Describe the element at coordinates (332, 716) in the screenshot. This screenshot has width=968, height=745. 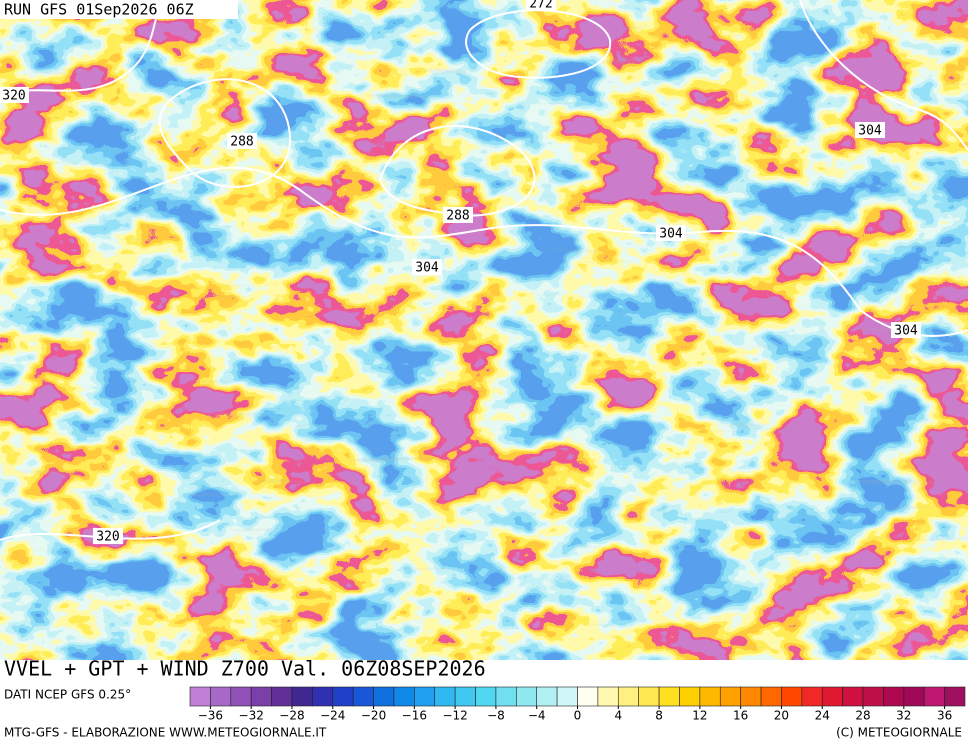
I see `colorbar-tick-label: −24` at that location.